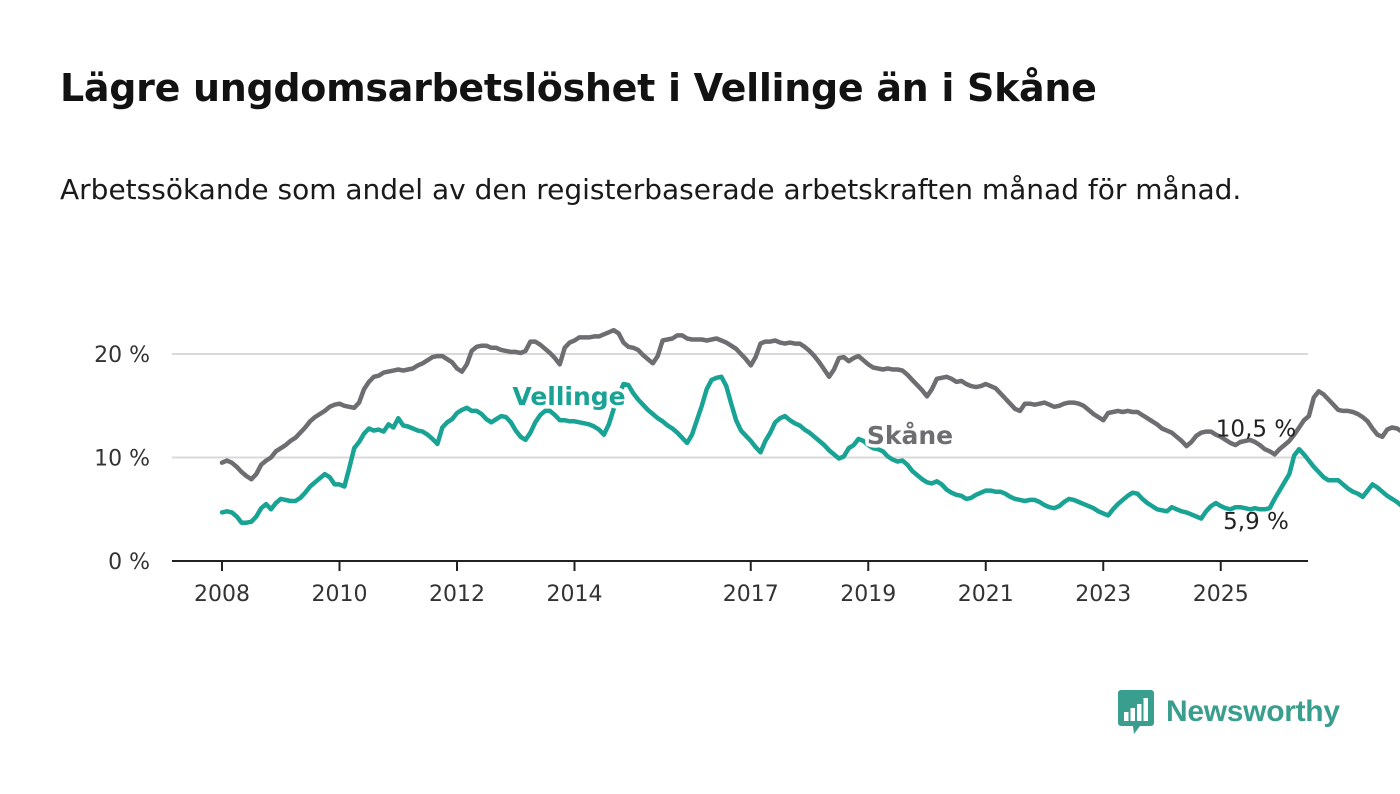  Describe the element at coordinates (129, 562) in the screenshot. I see `y-tick-label: 0 %` at that location.